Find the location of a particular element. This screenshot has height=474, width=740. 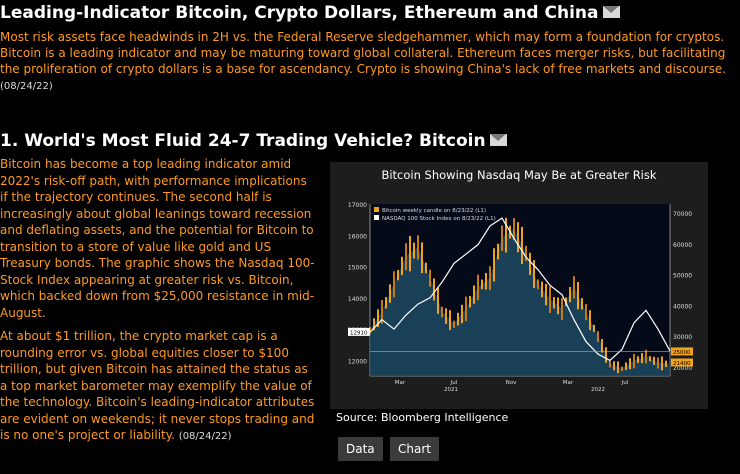

right-current-marker: 21400 is located at coordinates (682, 364).